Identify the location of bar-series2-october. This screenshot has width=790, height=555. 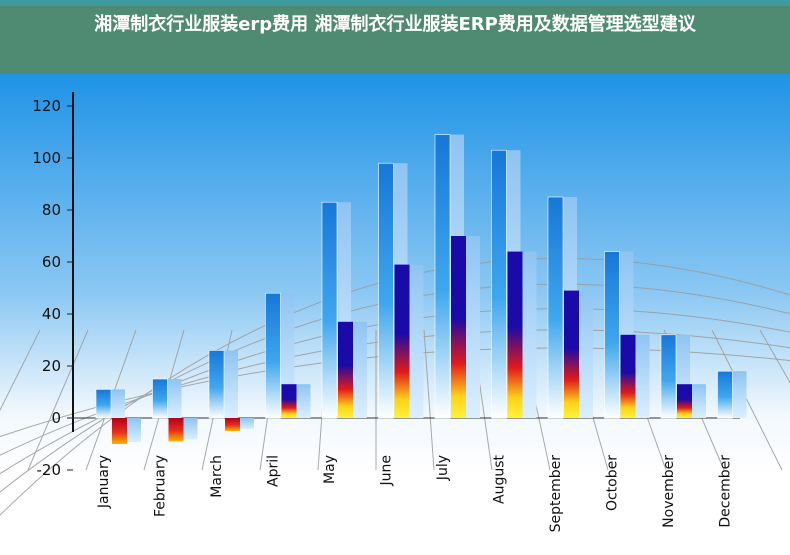
(628, 376).